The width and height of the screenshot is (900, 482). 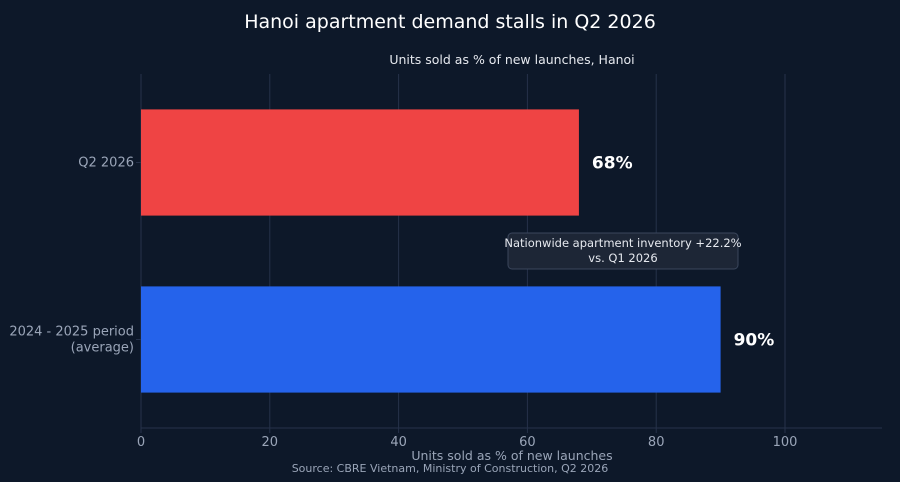 I want to click on category-label: Q2 2026, so click(x=106, y=163).